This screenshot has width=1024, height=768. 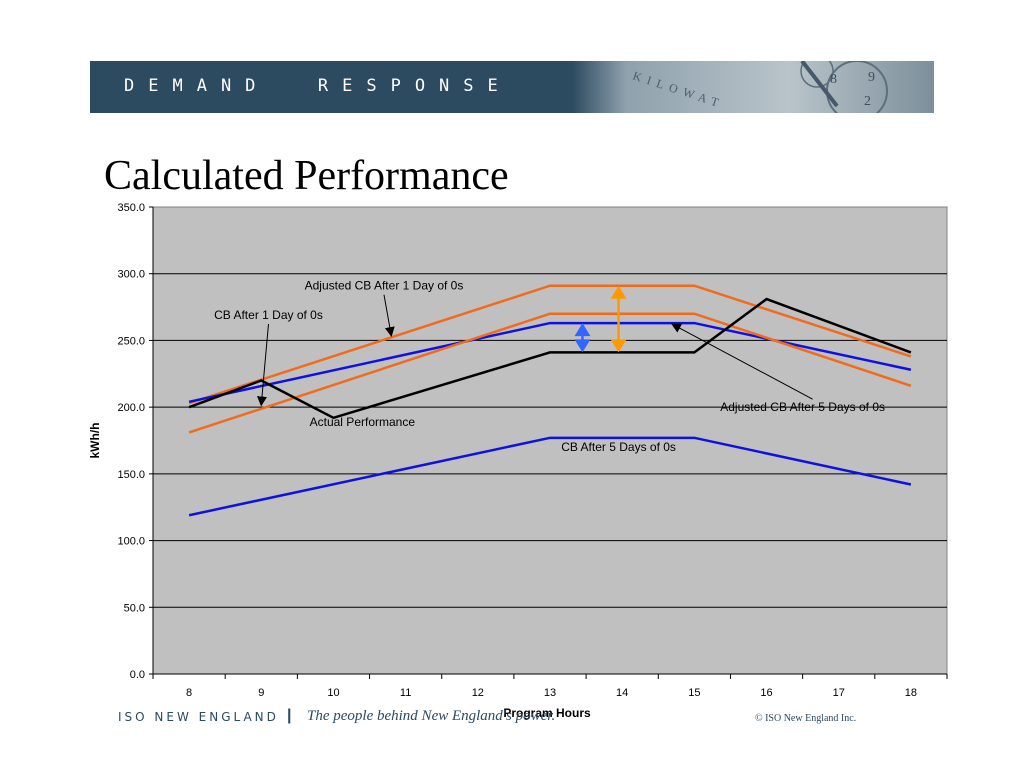 I want to click on annotation-label: Actual Performance, so click(x=363, y=422).